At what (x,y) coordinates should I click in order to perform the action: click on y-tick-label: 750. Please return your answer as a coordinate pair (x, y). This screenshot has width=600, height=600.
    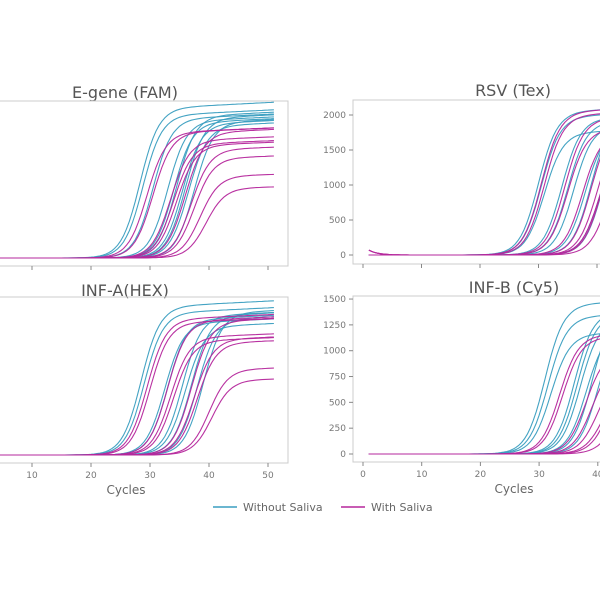
    Looking at the image, I should click on (337, 378).